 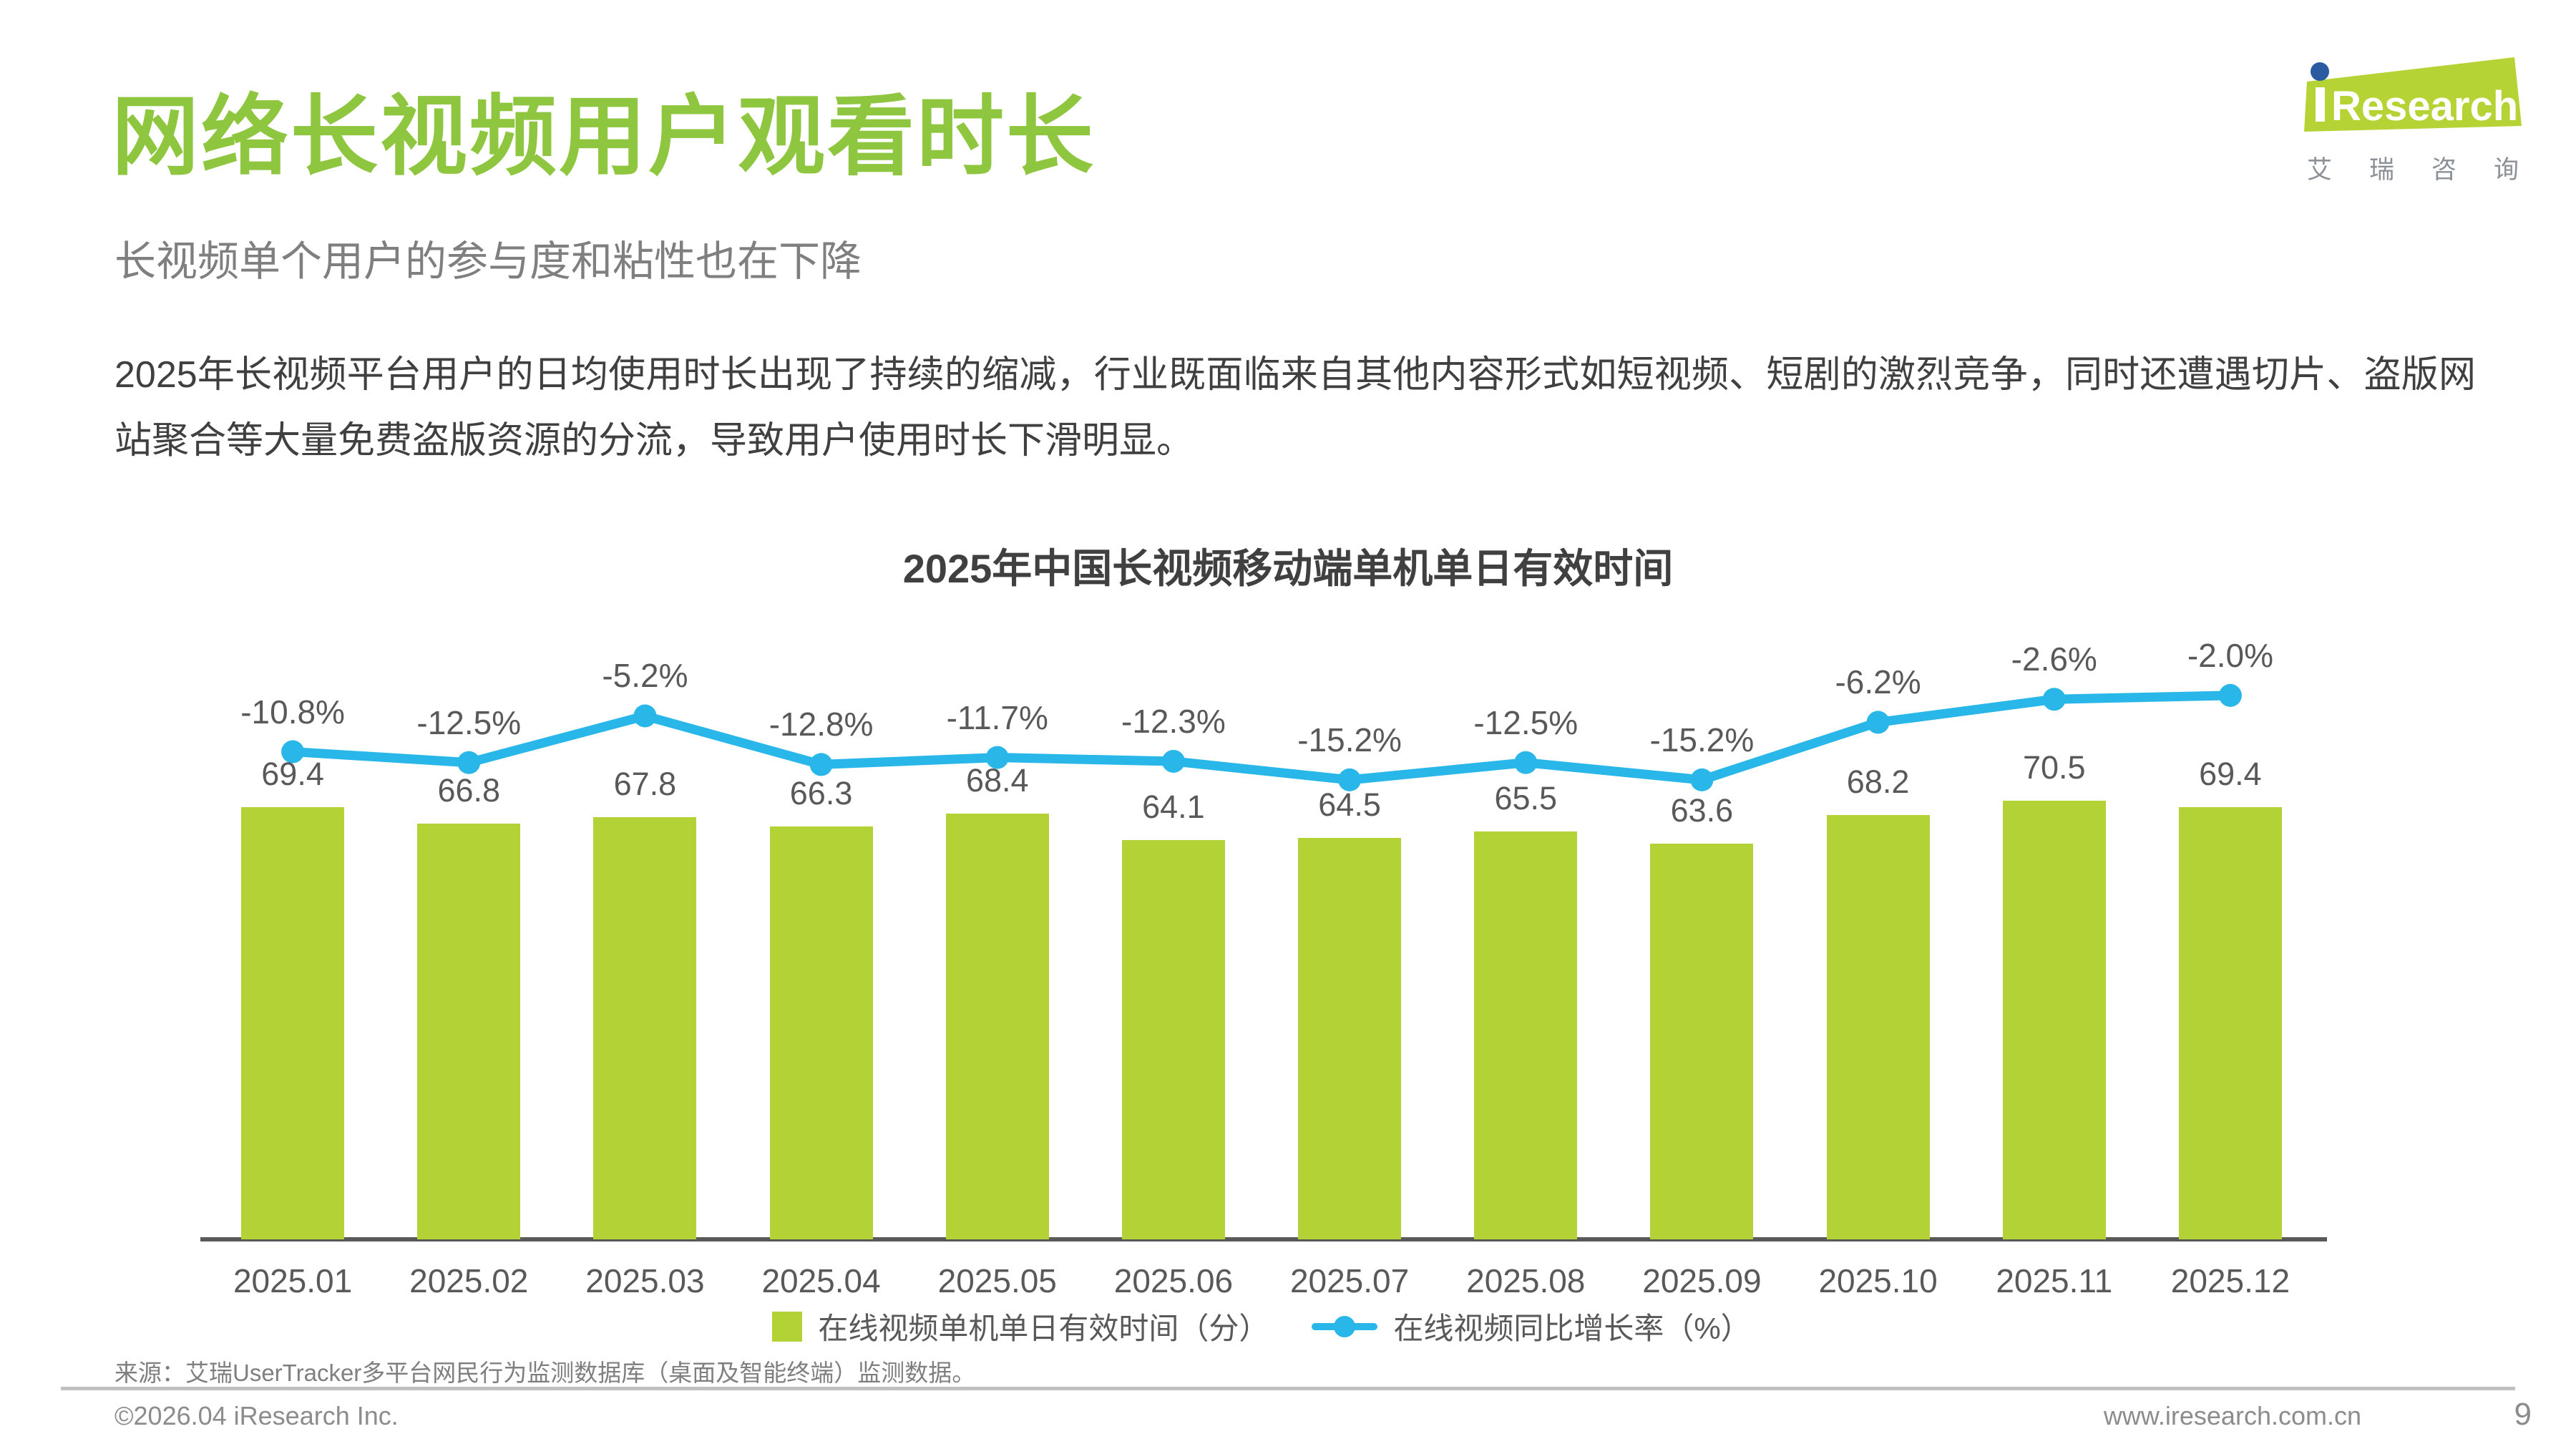 I want to click on line-value-label: -12.3%, so click(x=1173, y=721).